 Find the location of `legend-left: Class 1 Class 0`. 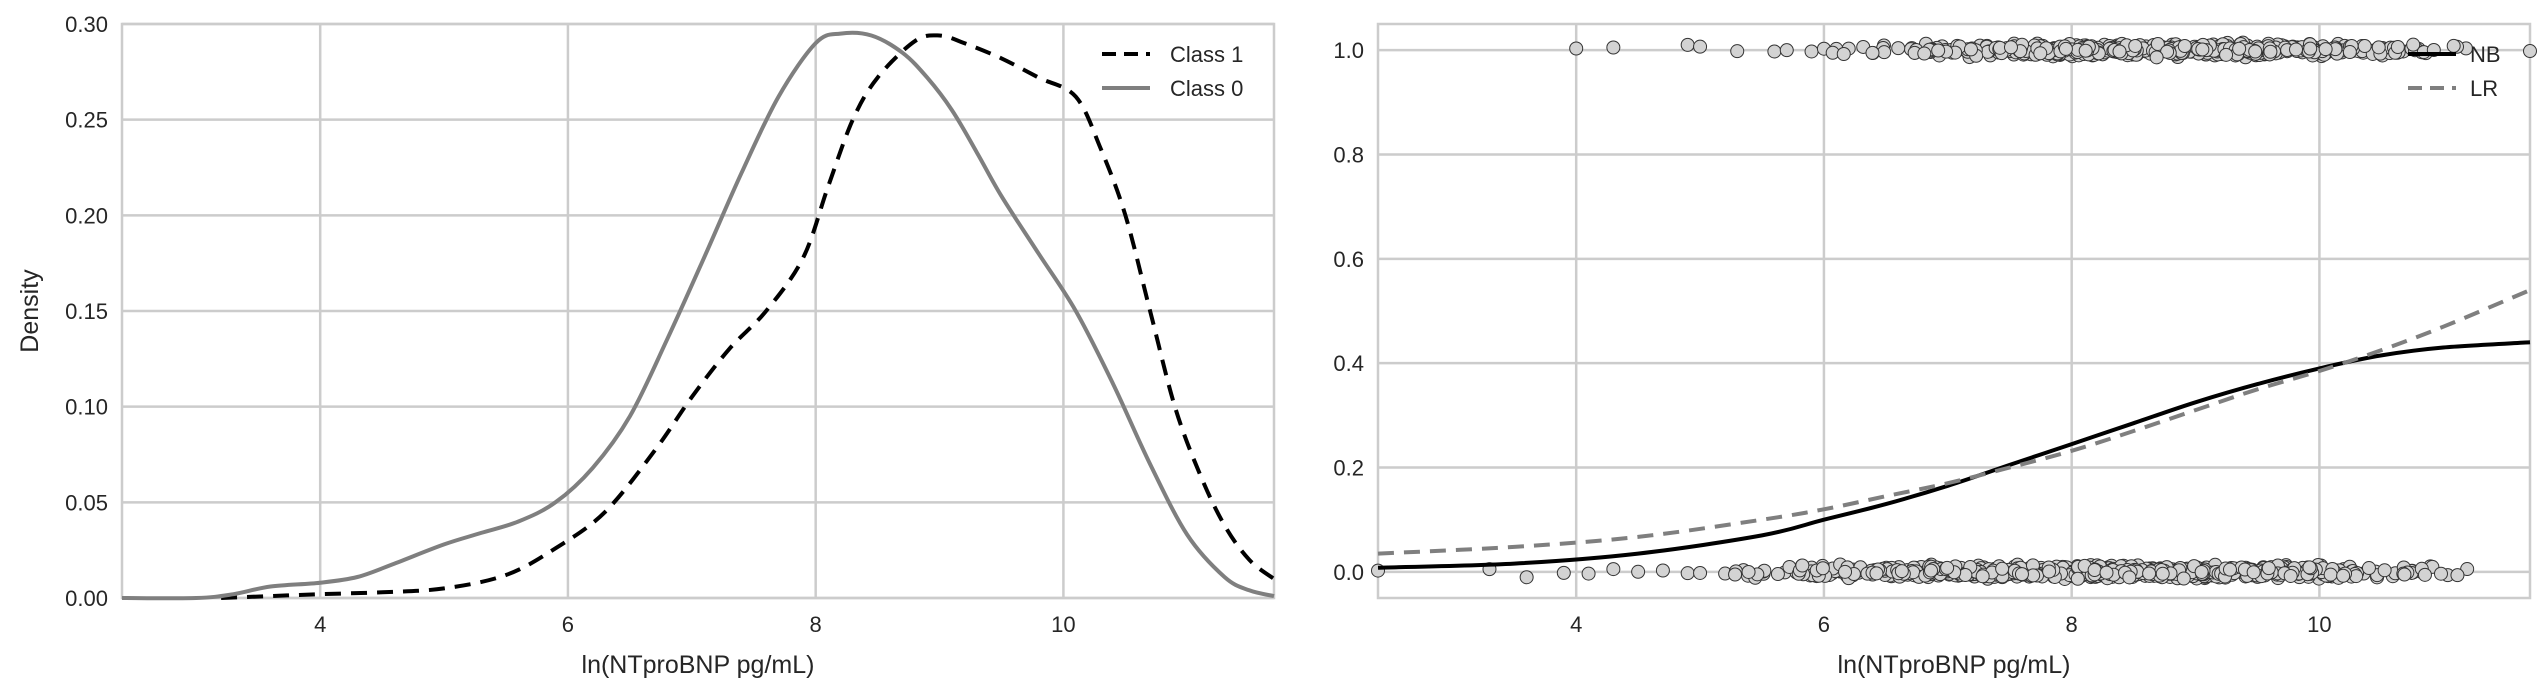

legend-left: Class 1 Class 0 is located at coordinates (1172, 71).